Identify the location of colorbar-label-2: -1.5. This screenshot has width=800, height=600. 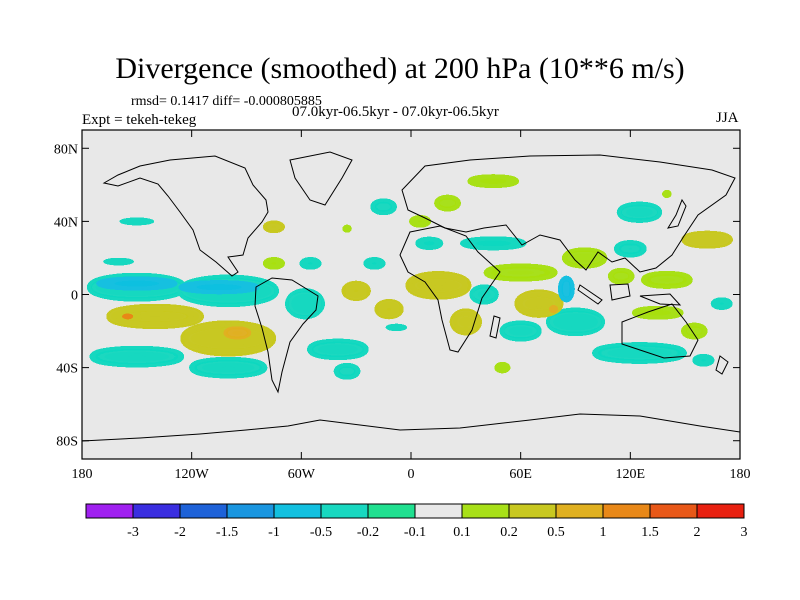
(227, 532).